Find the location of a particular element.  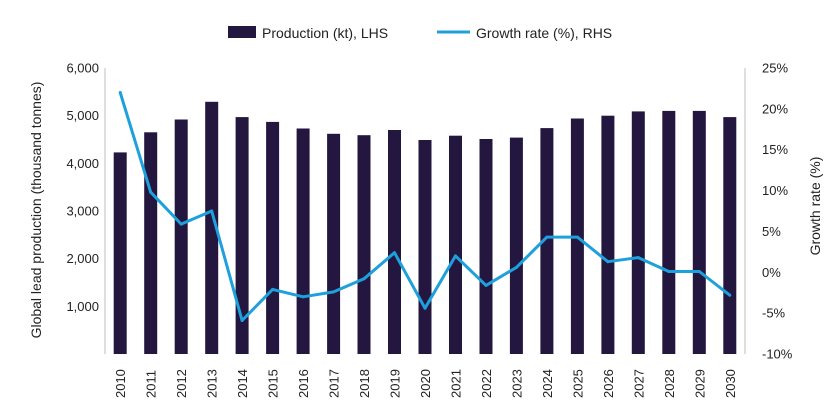

growth-point-2021 is located at coordinates (455, 256).